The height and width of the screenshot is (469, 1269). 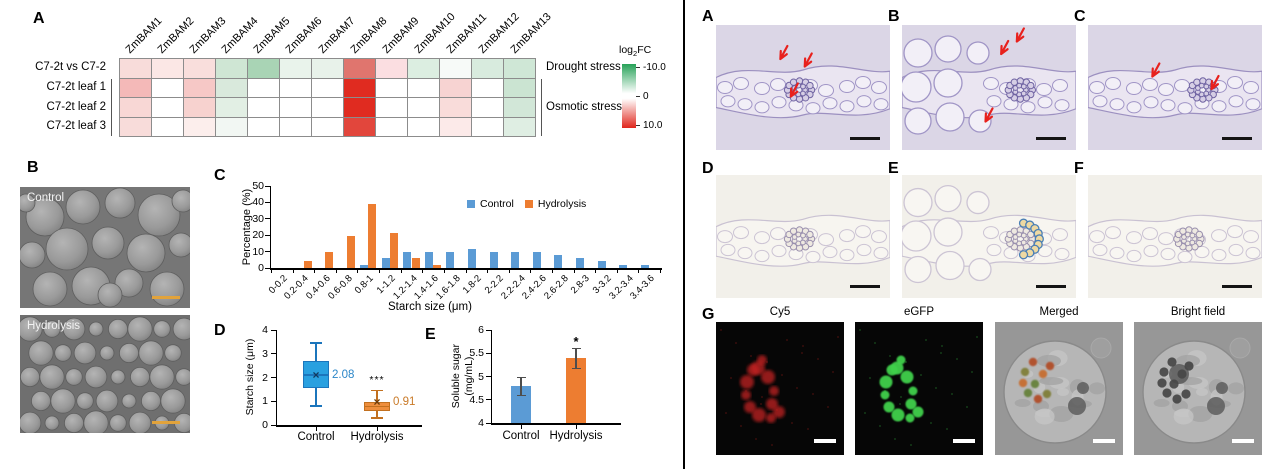 What do you see at coordinates (265, 330) in the screenshot?
I see `boxplot-y-tick-label: 4` at bounding box center [265, 330].